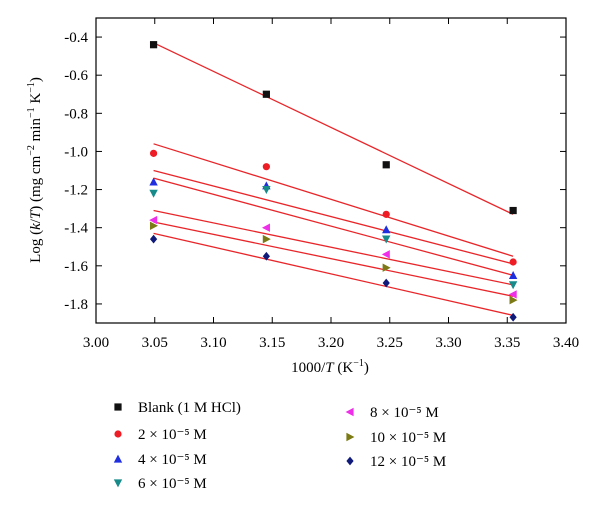 The width and height of the screenshot is (600, 513). I want to click on x-tick-label: 3.15, so click(272, 343).